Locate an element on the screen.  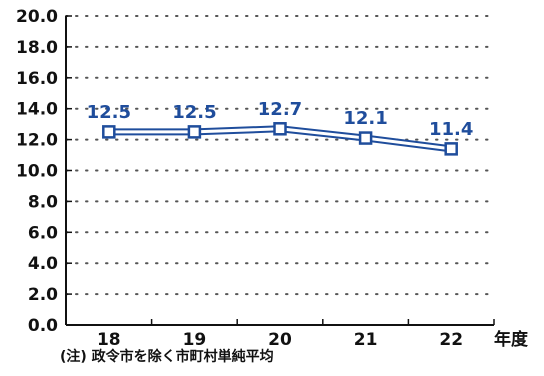
x-tick-label: 20 is located at coordinates (280, 340).